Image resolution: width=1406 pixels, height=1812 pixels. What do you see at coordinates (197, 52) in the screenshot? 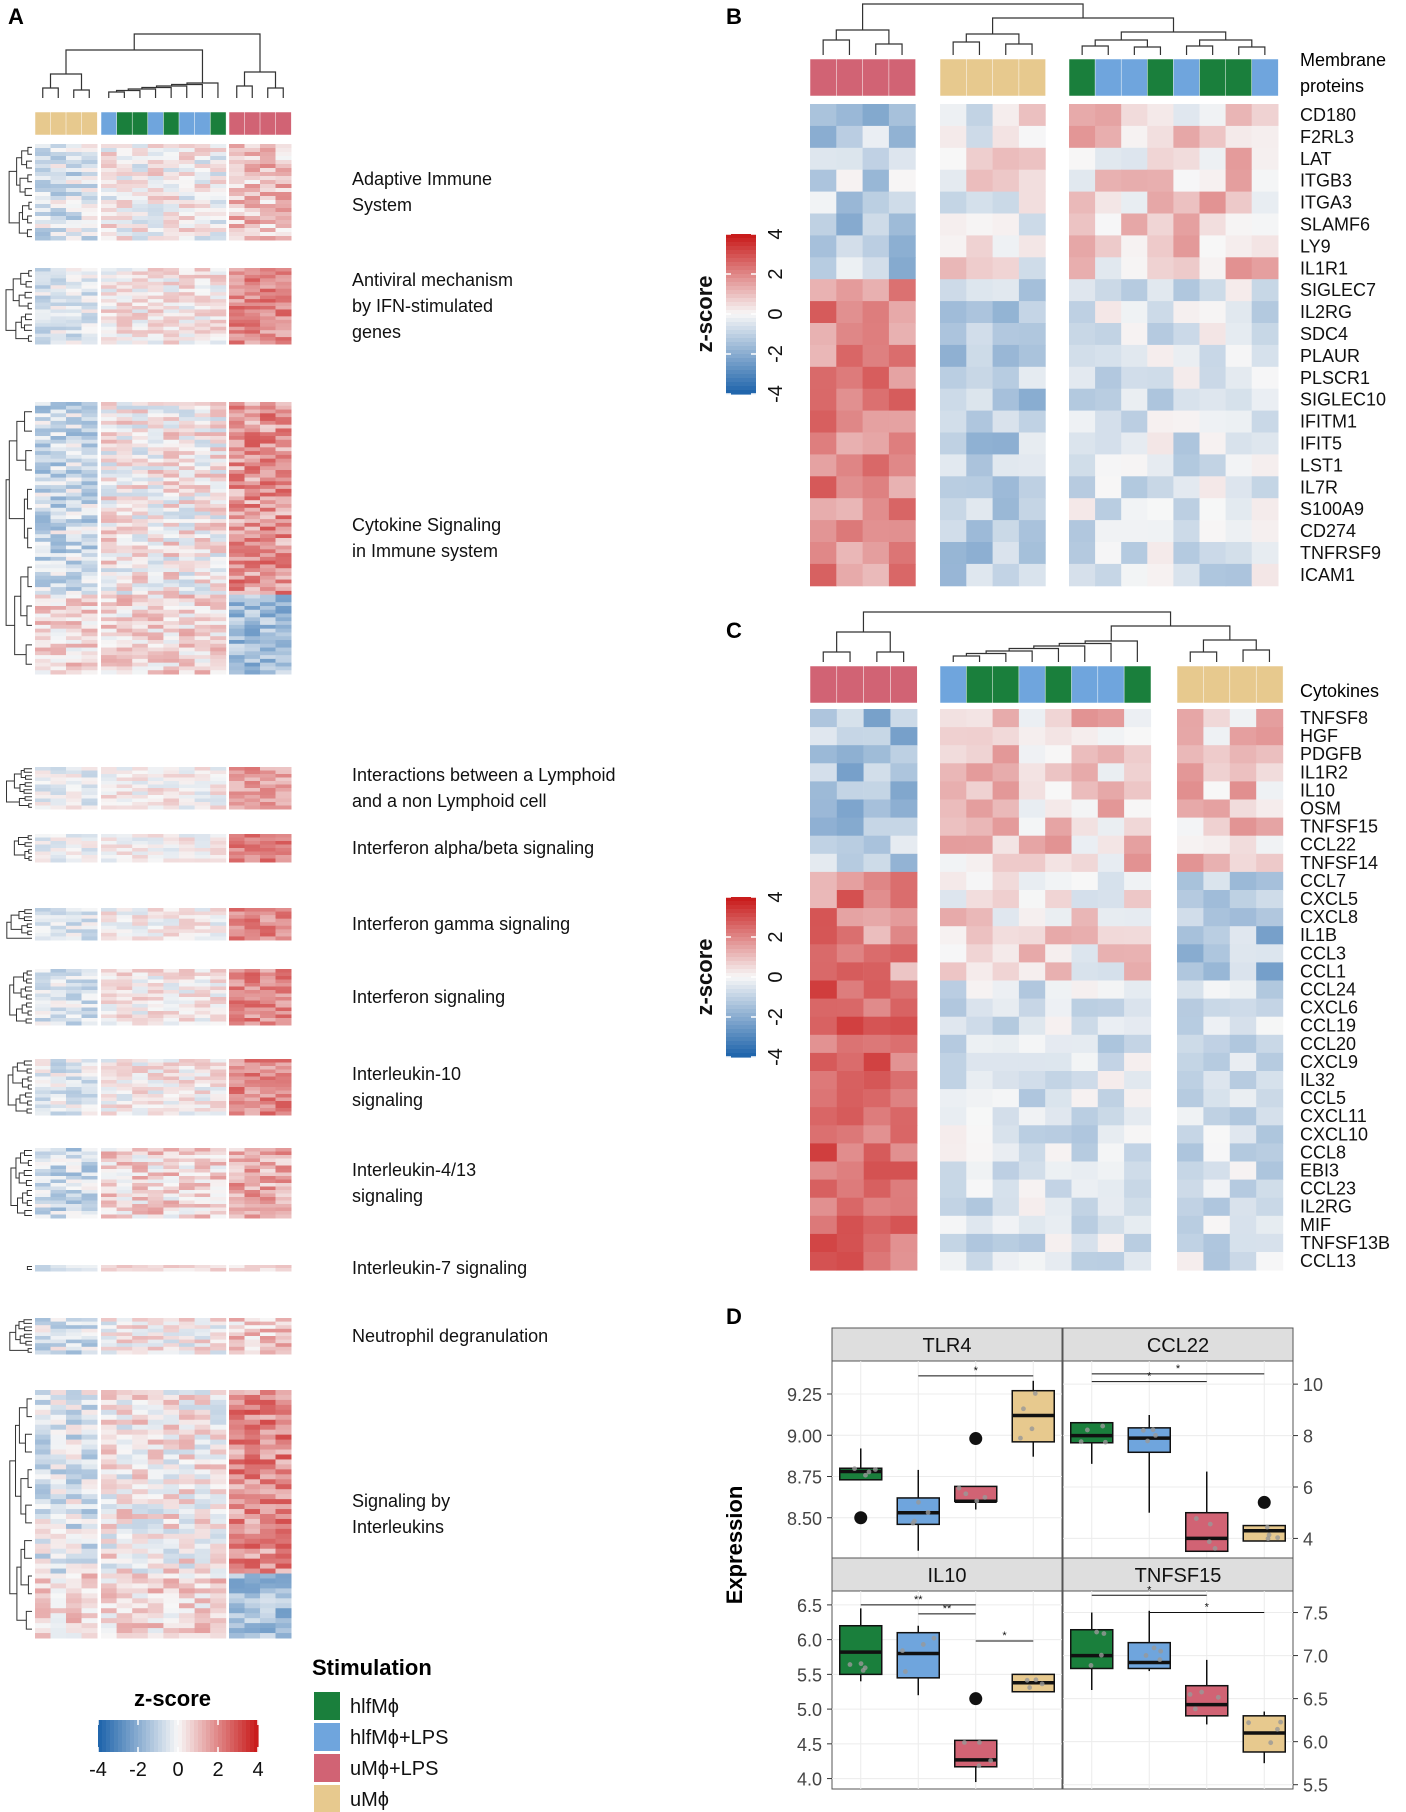
I see `a-dendro-link` at bounding box center [197, 52].